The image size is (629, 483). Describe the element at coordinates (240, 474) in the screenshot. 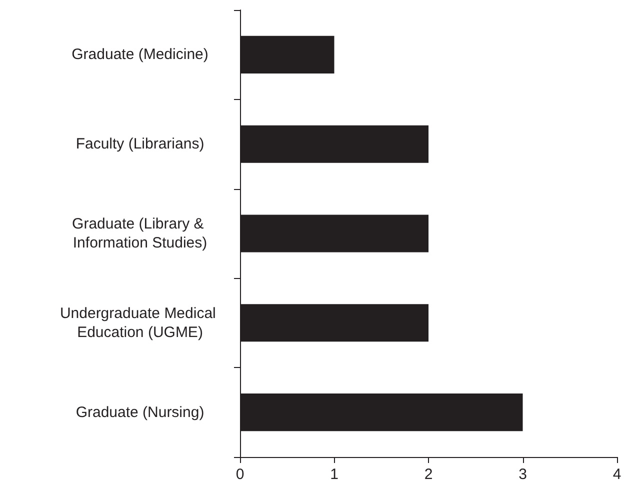

I see `x-tick-label: 0` at that location.